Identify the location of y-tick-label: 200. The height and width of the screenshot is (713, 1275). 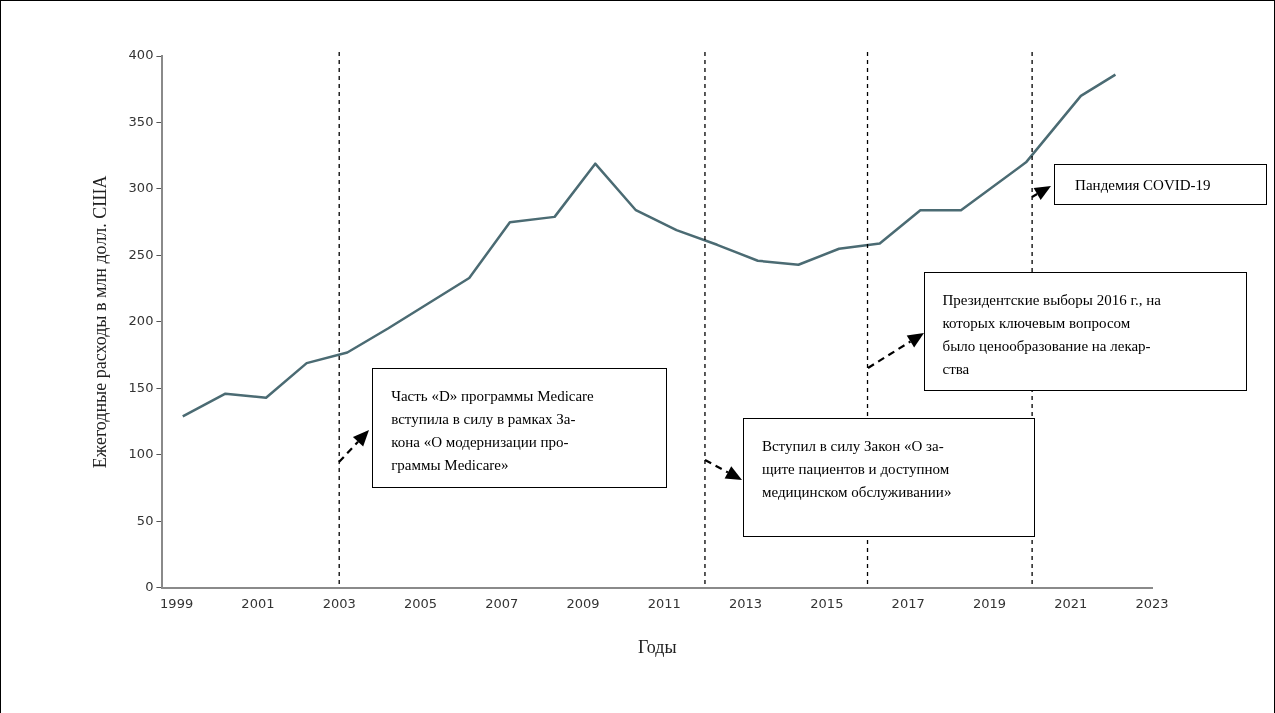
(141, 321).